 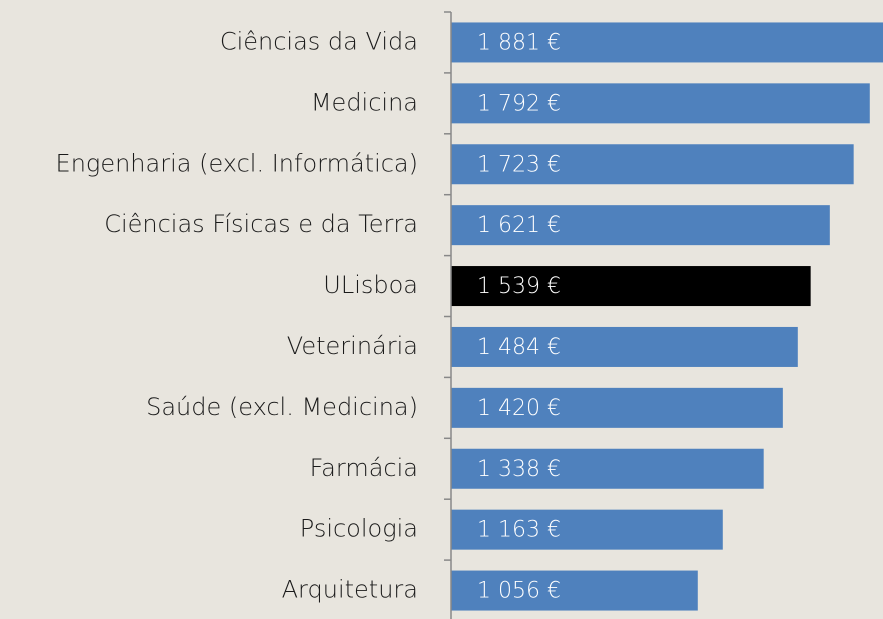 What do you see at coordinates (364, 468) in the screenshot?
I see `category-label: Farmácia` at bounding box center [364, 468].